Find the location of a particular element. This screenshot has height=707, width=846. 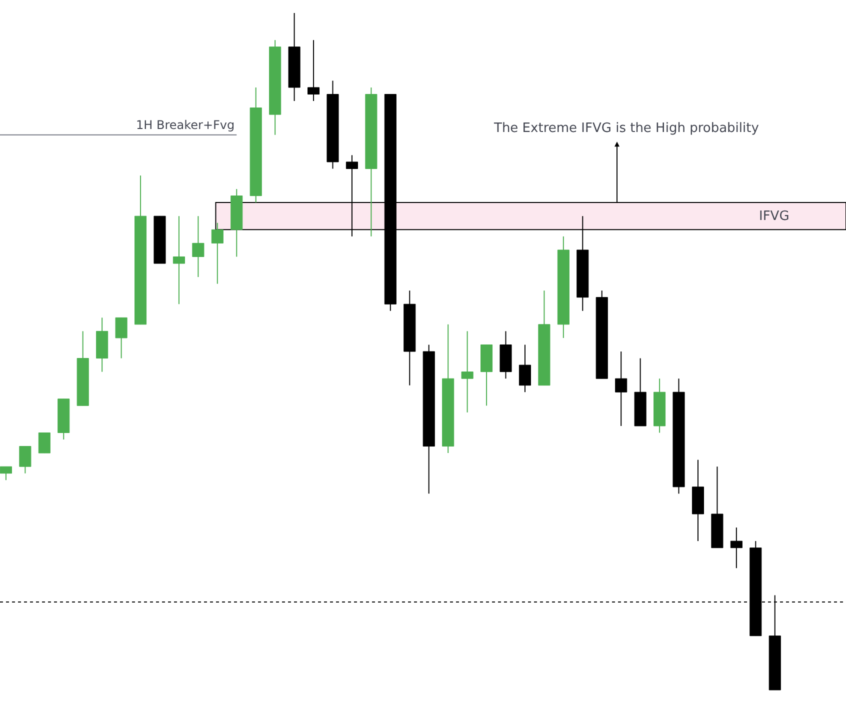

ref-line-label: 1H Breaker+Fvg is located at coordinates (185, 125).